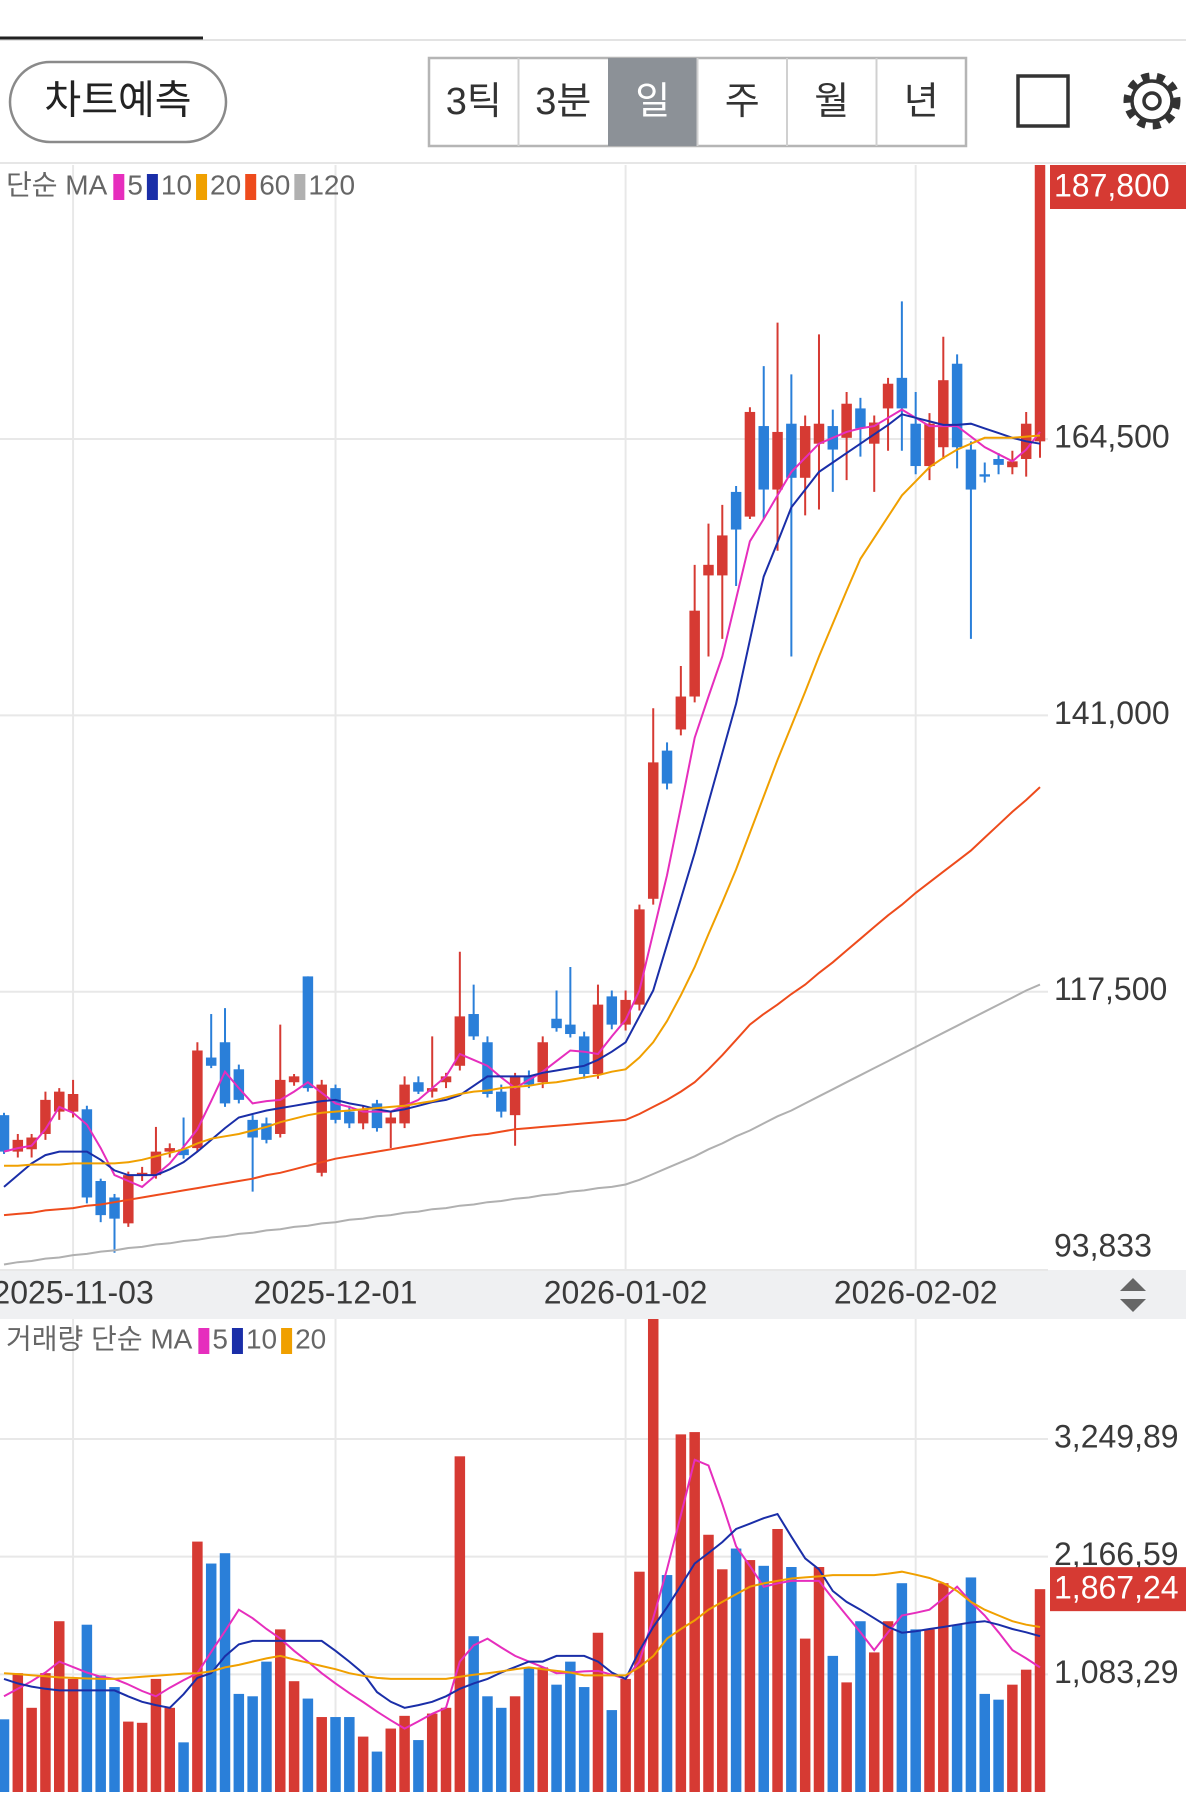  I want to click on period-tab: 3틱, so click(474, 102).